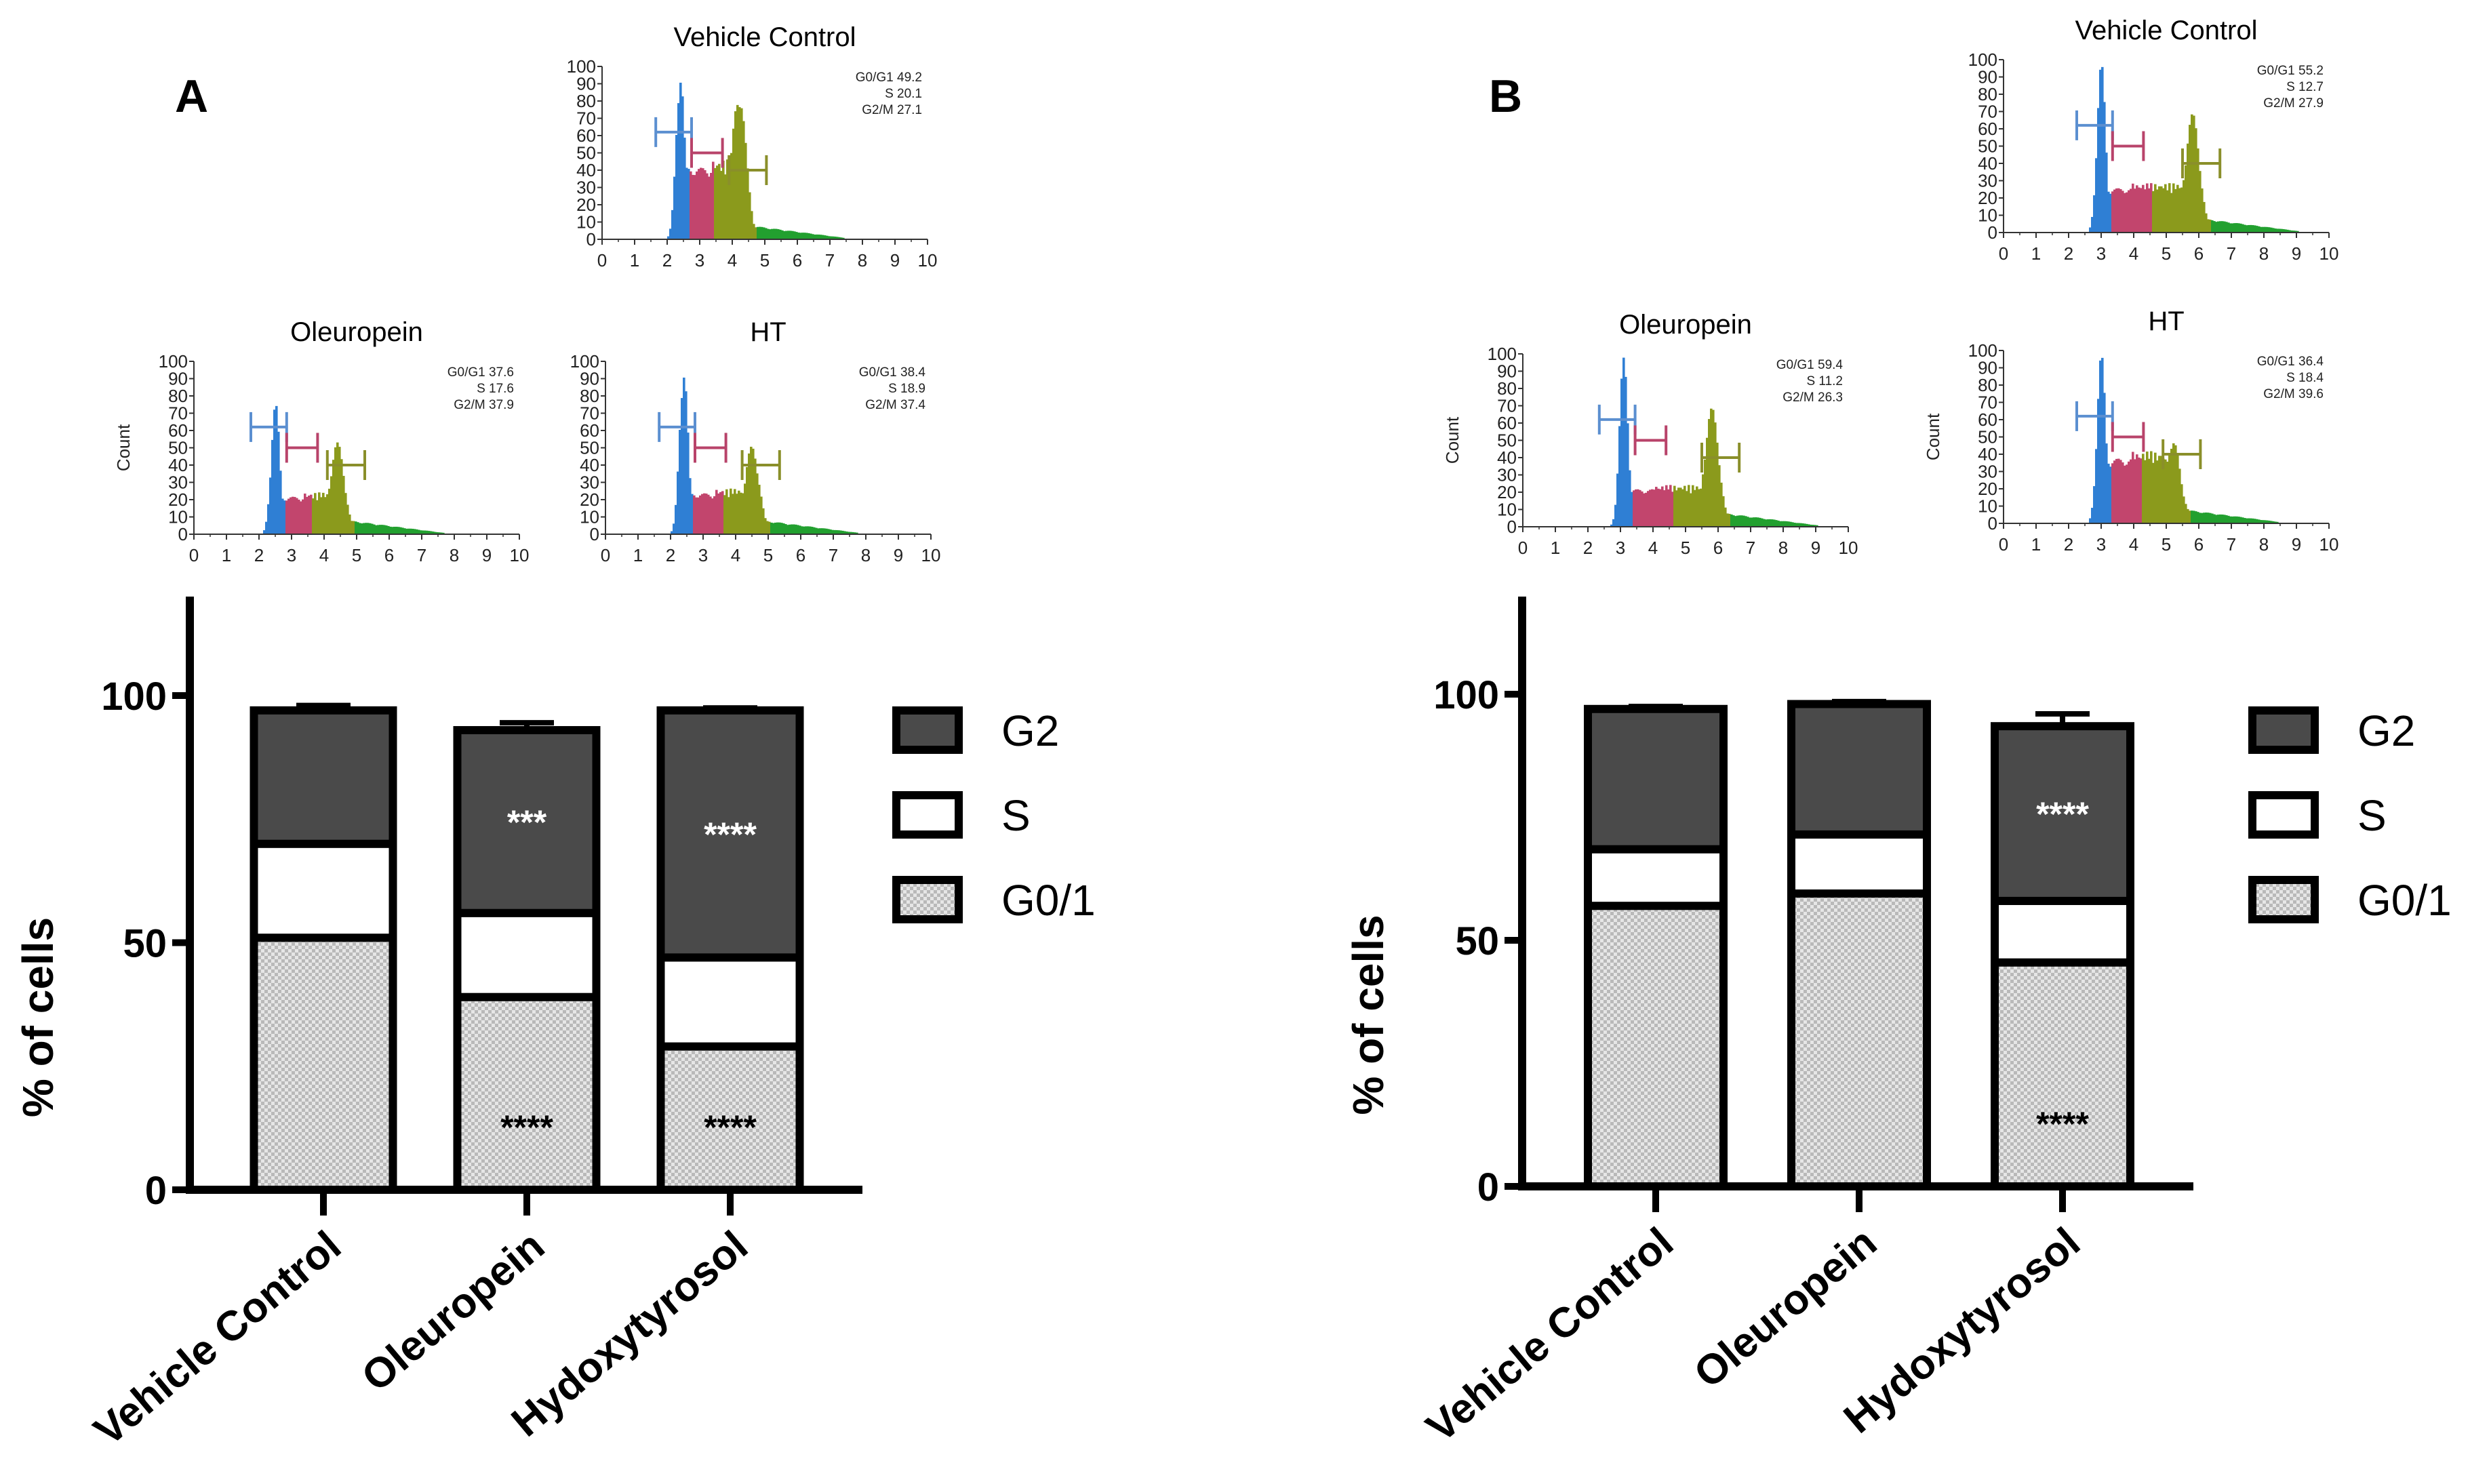 The image size is (2470, 1484). Describe the element at coordinates (2264, 544) in the screenshot. I see `hist-x-tick-label: 8` at that location.